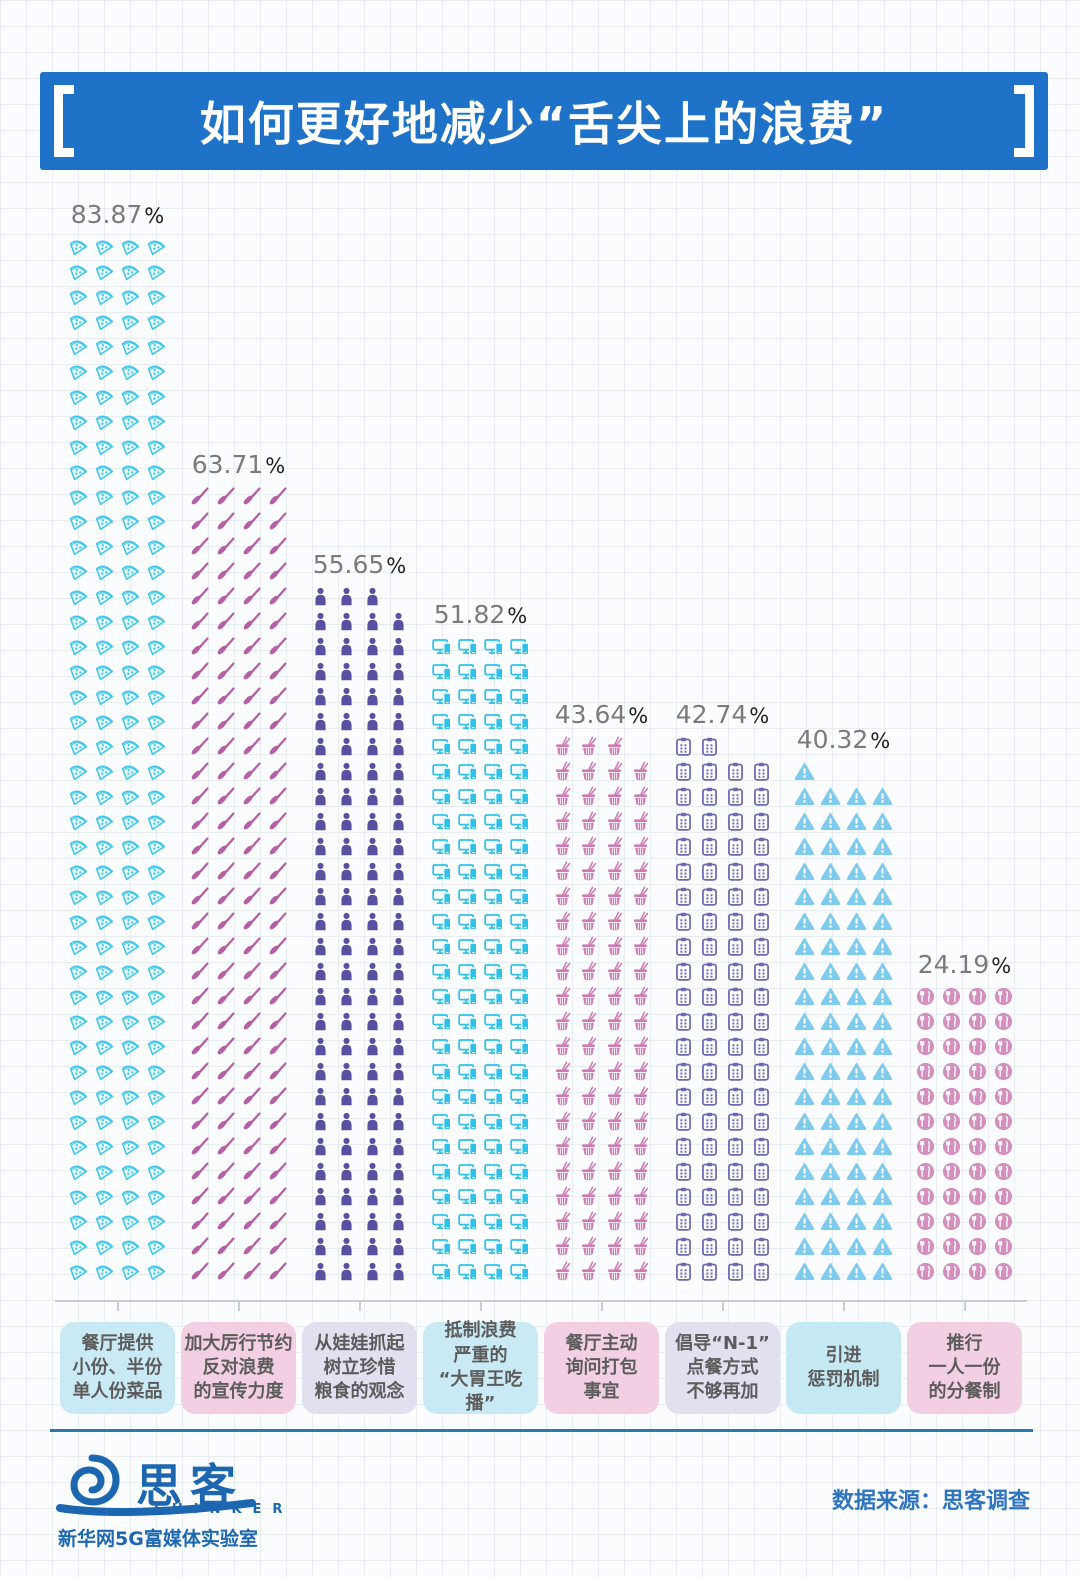 The height and width of the screenshot is (1577, 1080). I want to click on chart-baseline, so click(541, 1301).